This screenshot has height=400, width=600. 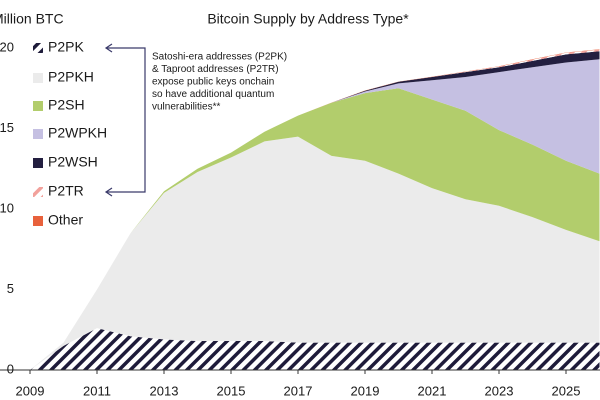 What do you see at coordinates (66, 105) in the screenshot?
I see `legend-label: P2SH` at bounding box center [66, 105].